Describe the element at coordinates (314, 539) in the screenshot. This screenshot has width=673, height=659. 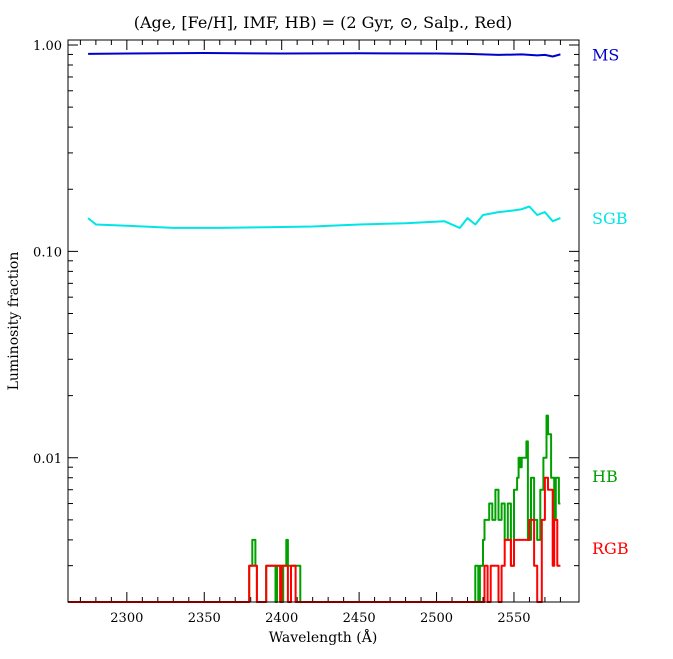
I see `series-line-rgb` at that location.